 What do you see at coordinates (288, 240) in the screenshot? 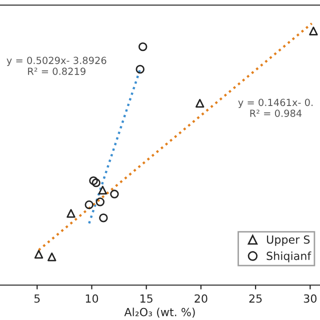
I see `legend-label: Upper S` at bounding box center [288, 240].